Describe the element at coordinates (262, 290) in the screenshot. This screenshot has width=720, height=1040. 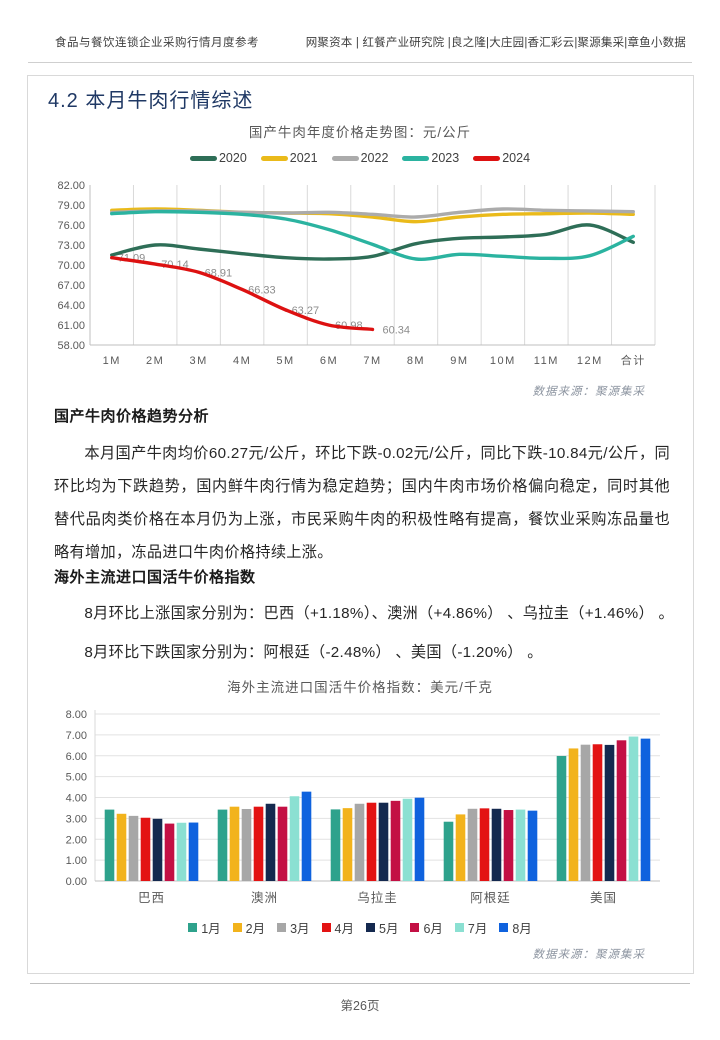
I see `data-label: 66.33` at that location.